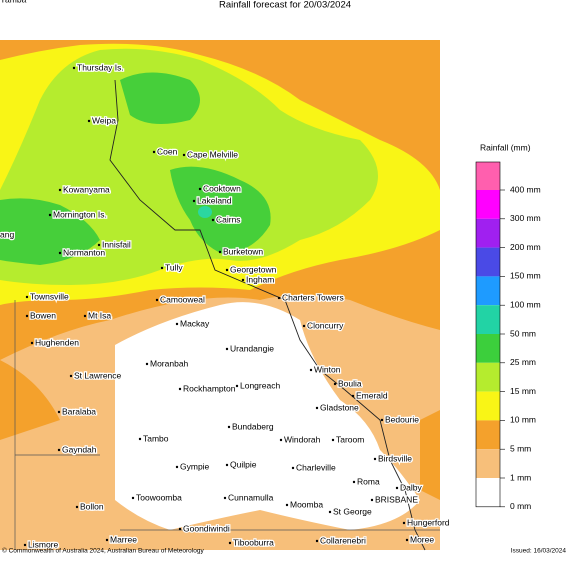  What do you see at coordinates (99, 315) in the screenshot?
I see `place-label: Mt Isa` at bounding box center [99, 315].